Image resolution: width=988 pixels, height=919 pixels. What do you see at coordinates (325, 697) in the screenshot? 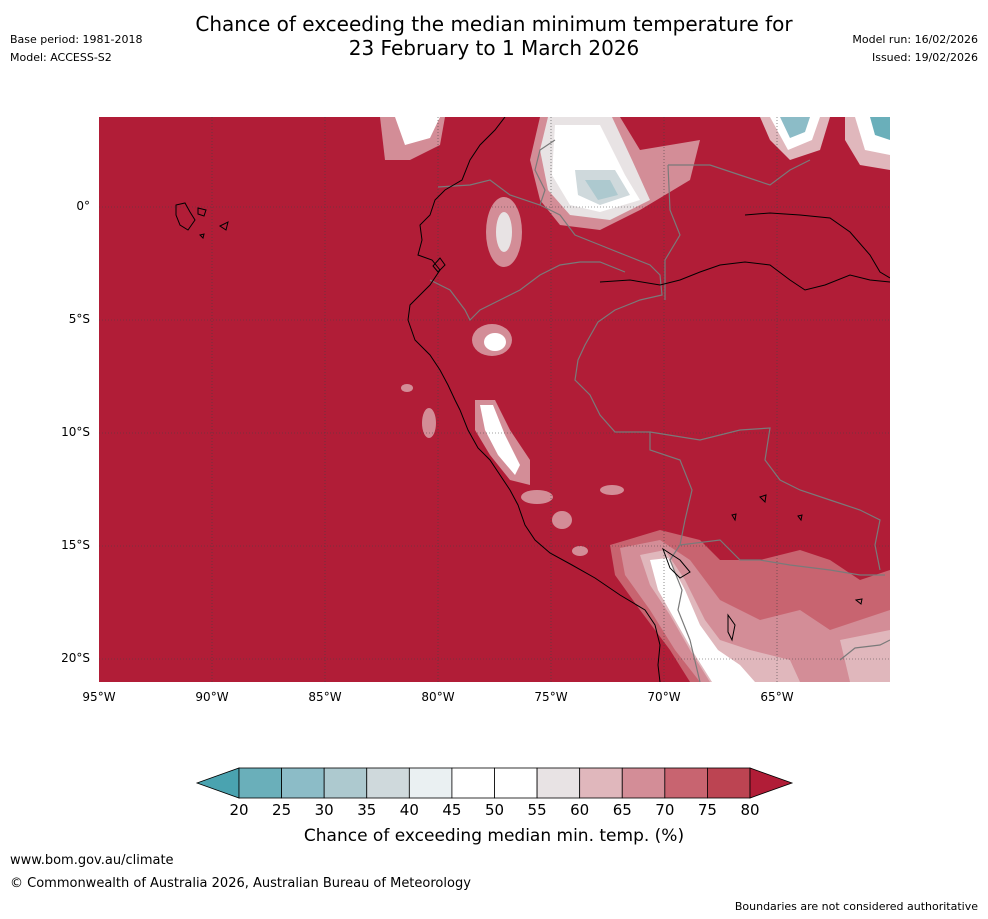
I see `lon-label-85w: 85°W` at bounding box center [325, 697].